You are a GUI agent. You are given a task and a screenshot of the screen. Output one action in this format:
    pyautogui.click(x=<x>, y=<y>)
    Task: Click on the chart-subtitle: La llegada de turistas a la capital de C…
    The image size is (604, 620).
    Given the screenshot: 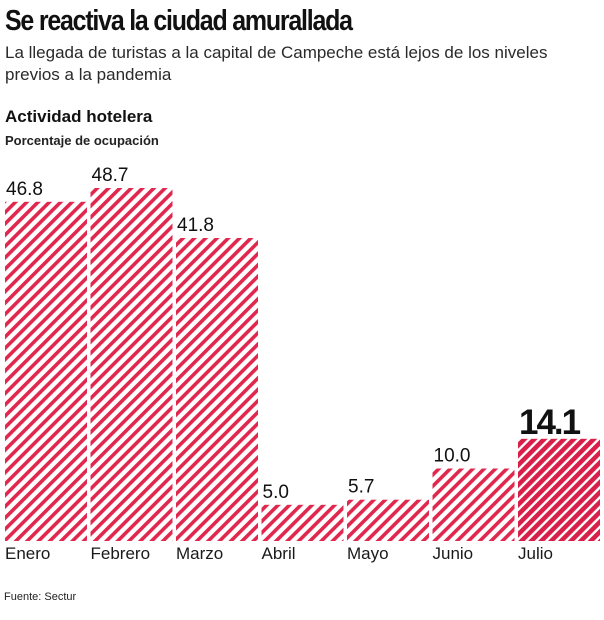 What is the action you would take?
    pyautogui.click(x=276, y=63)
    